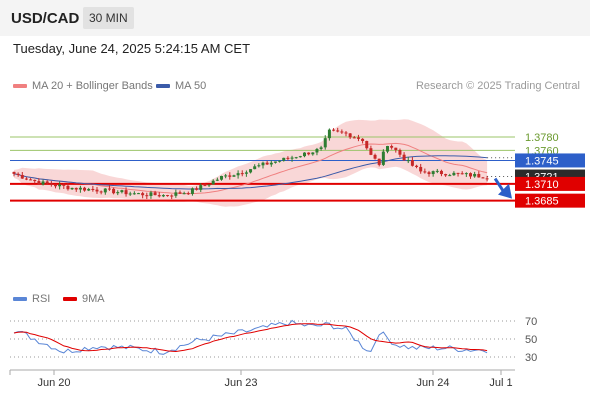 This screenshot has width=590, height=400. I want to click on timeframe-badge: 30 MIN, so click(108, 18).